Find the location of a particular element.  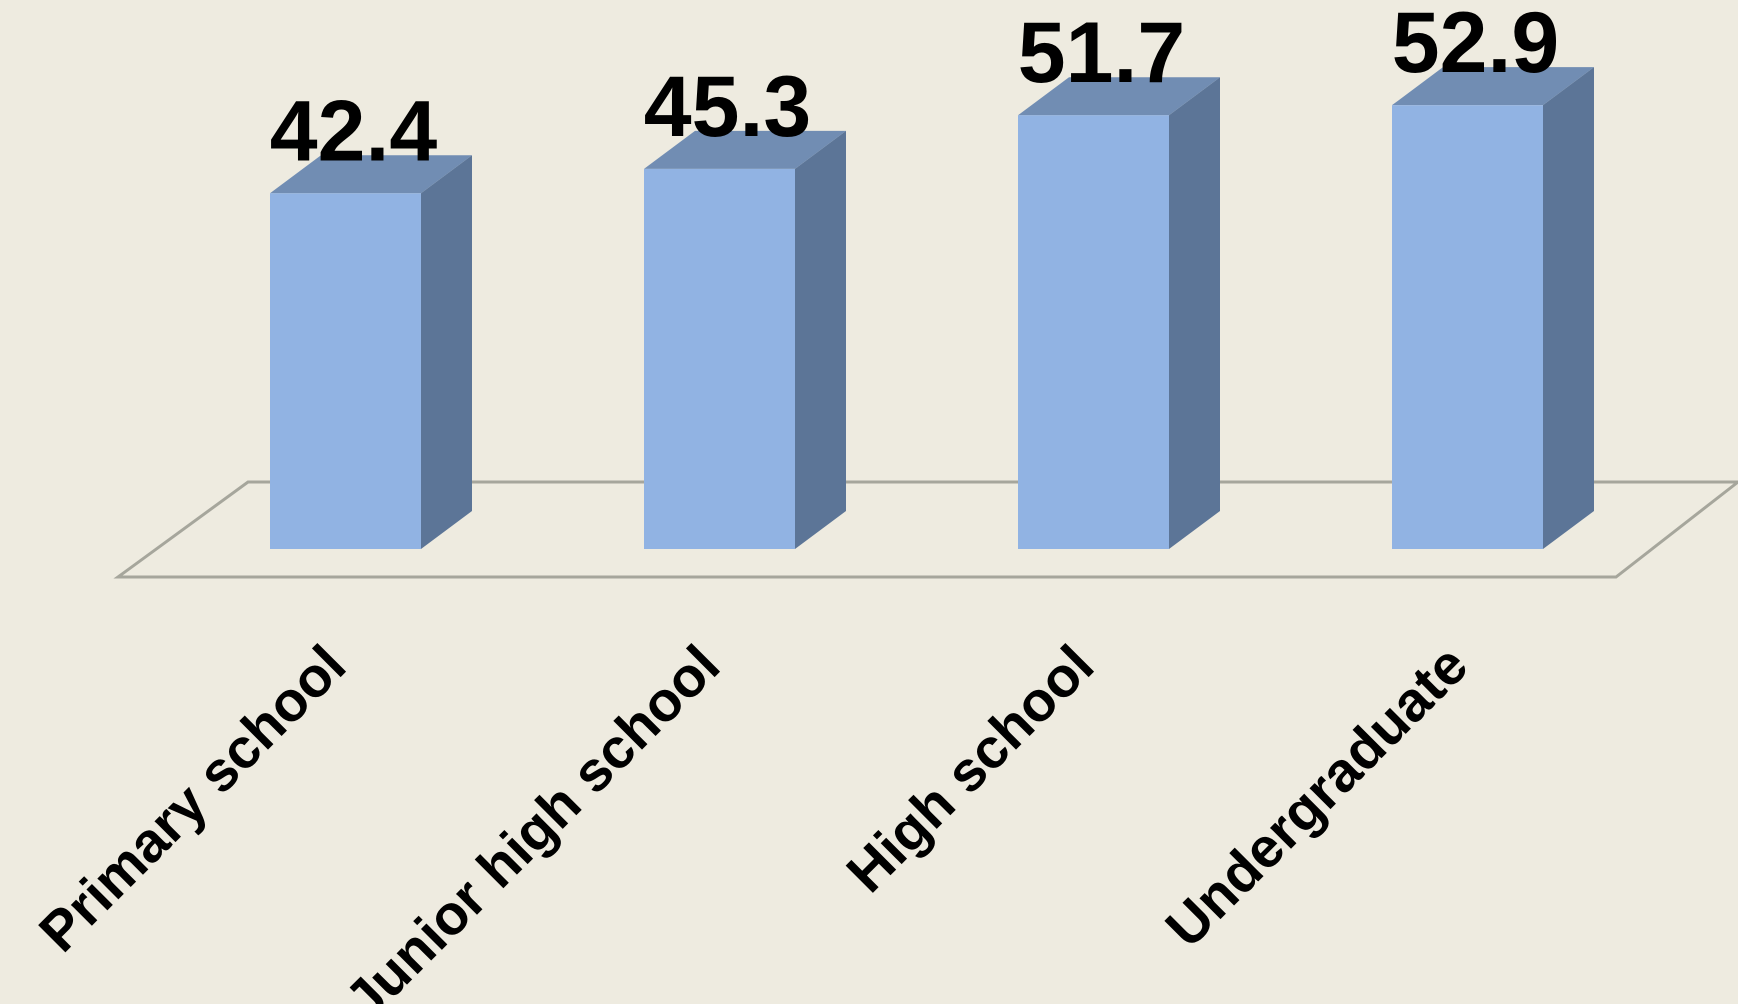

category-label: Primary school is located at coordinates (192, 798).